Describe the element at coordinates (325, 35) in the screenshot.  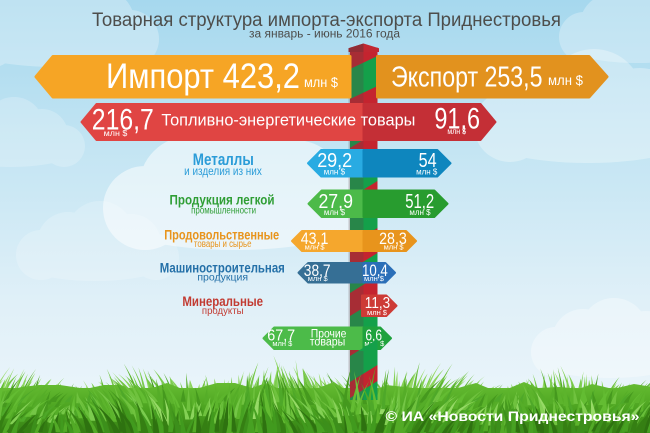
I see `svg-text: за январь - июнь 2016 года` at that location.